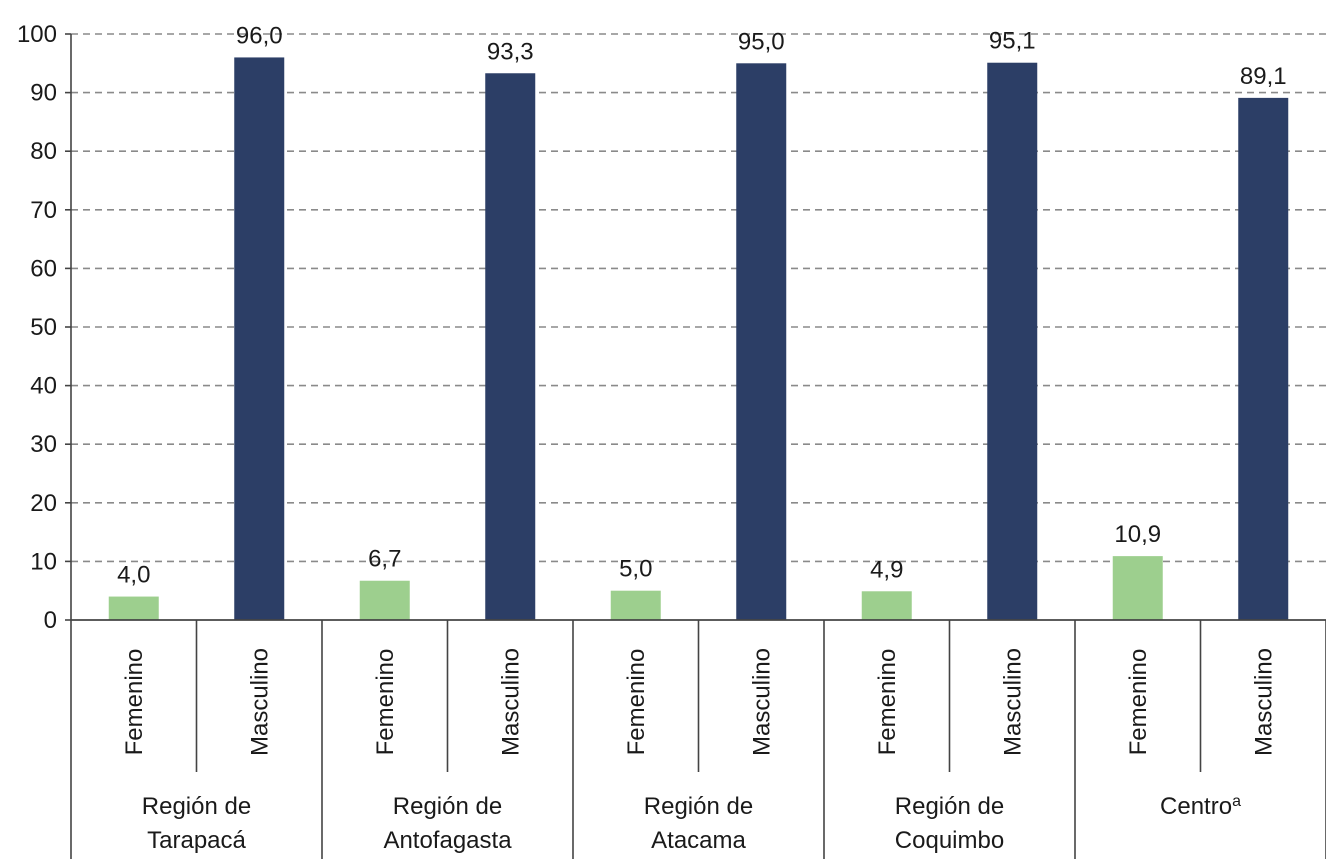  I want to click on y-tick-label: 70, so click(43, 210).